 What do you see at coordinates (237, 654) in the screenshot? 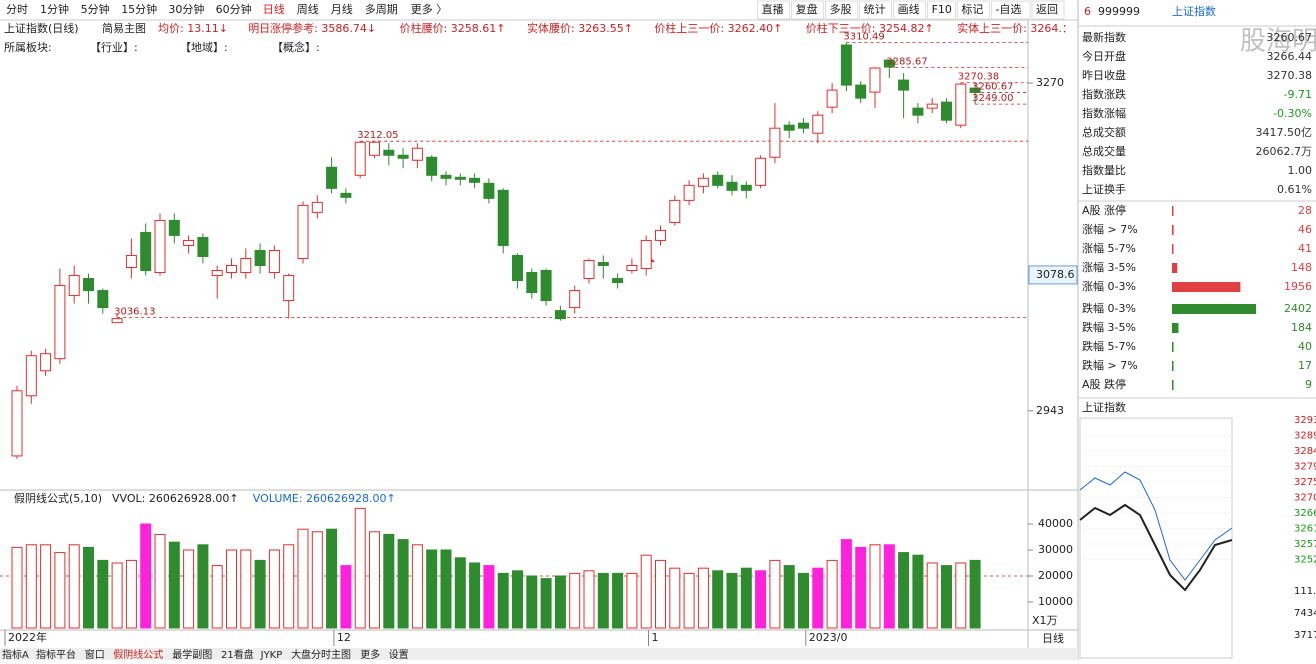
I see `tab: 21看盘` at bounding box center [237, 654].